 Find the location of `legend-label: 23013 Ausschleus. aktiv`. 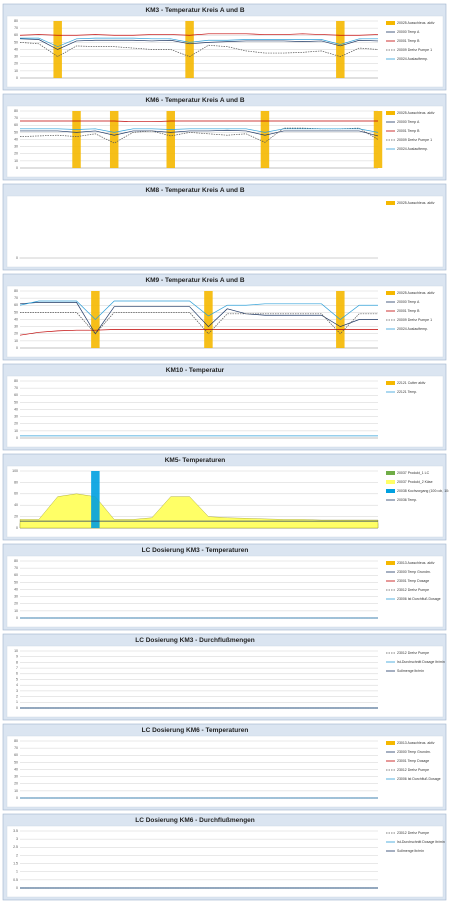

legend-label: 23013 Ausschleus. aktiv is located at coordinates (416, 743).